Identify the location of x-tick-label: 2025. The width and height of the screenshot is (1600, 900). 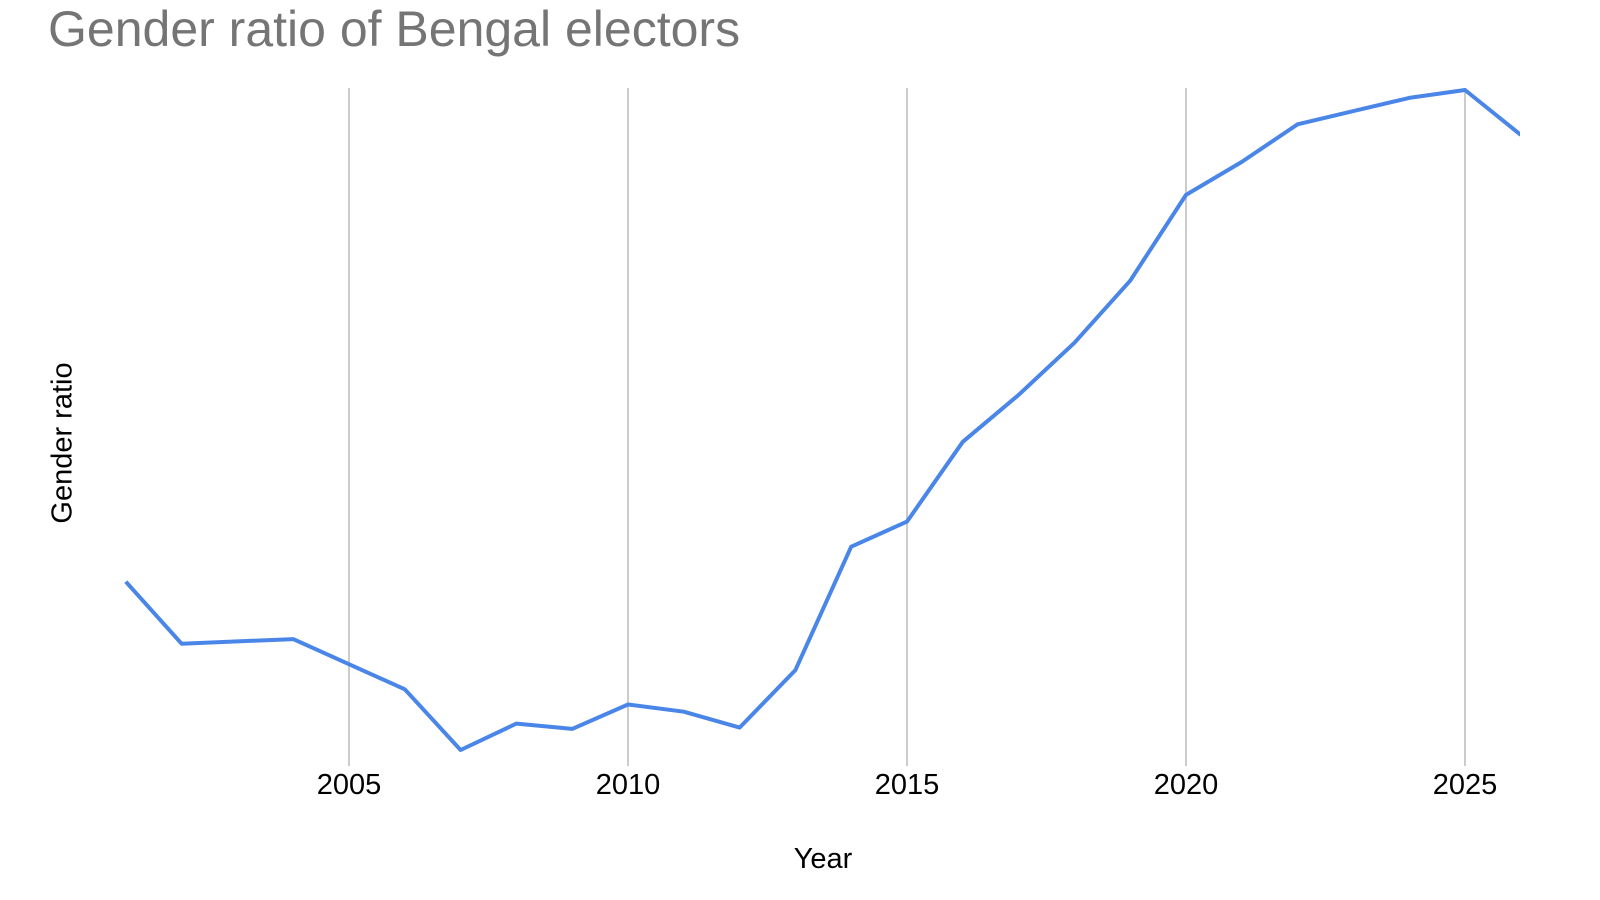
(1465, 785).